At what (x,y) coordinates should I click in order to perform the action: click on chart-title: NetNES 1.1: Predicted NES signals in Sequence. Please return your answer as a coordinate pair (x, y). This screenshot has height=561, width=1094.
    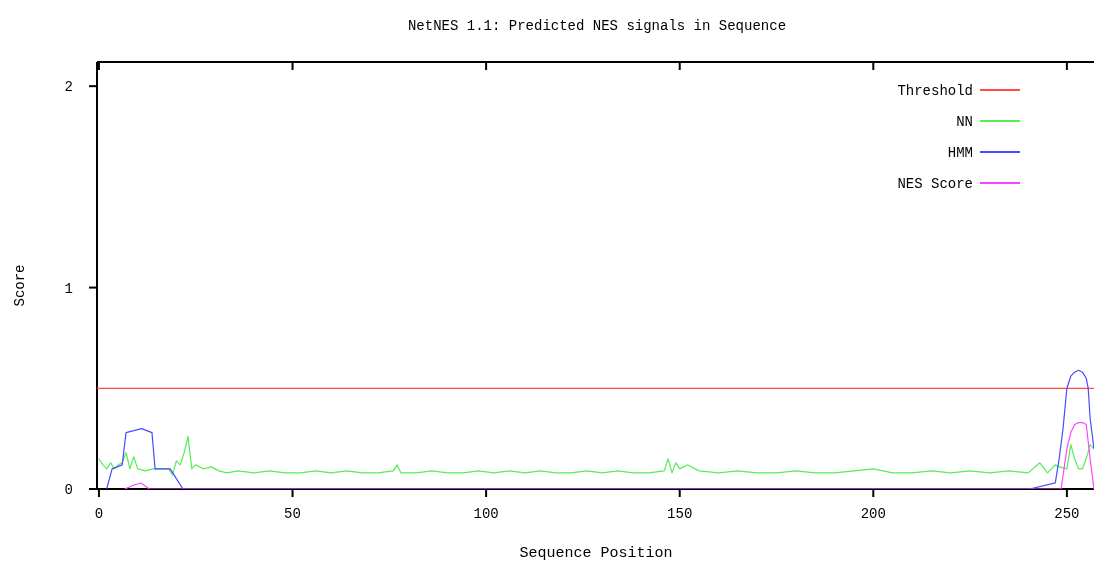
    Looking at the image, I should click on (597, 26).